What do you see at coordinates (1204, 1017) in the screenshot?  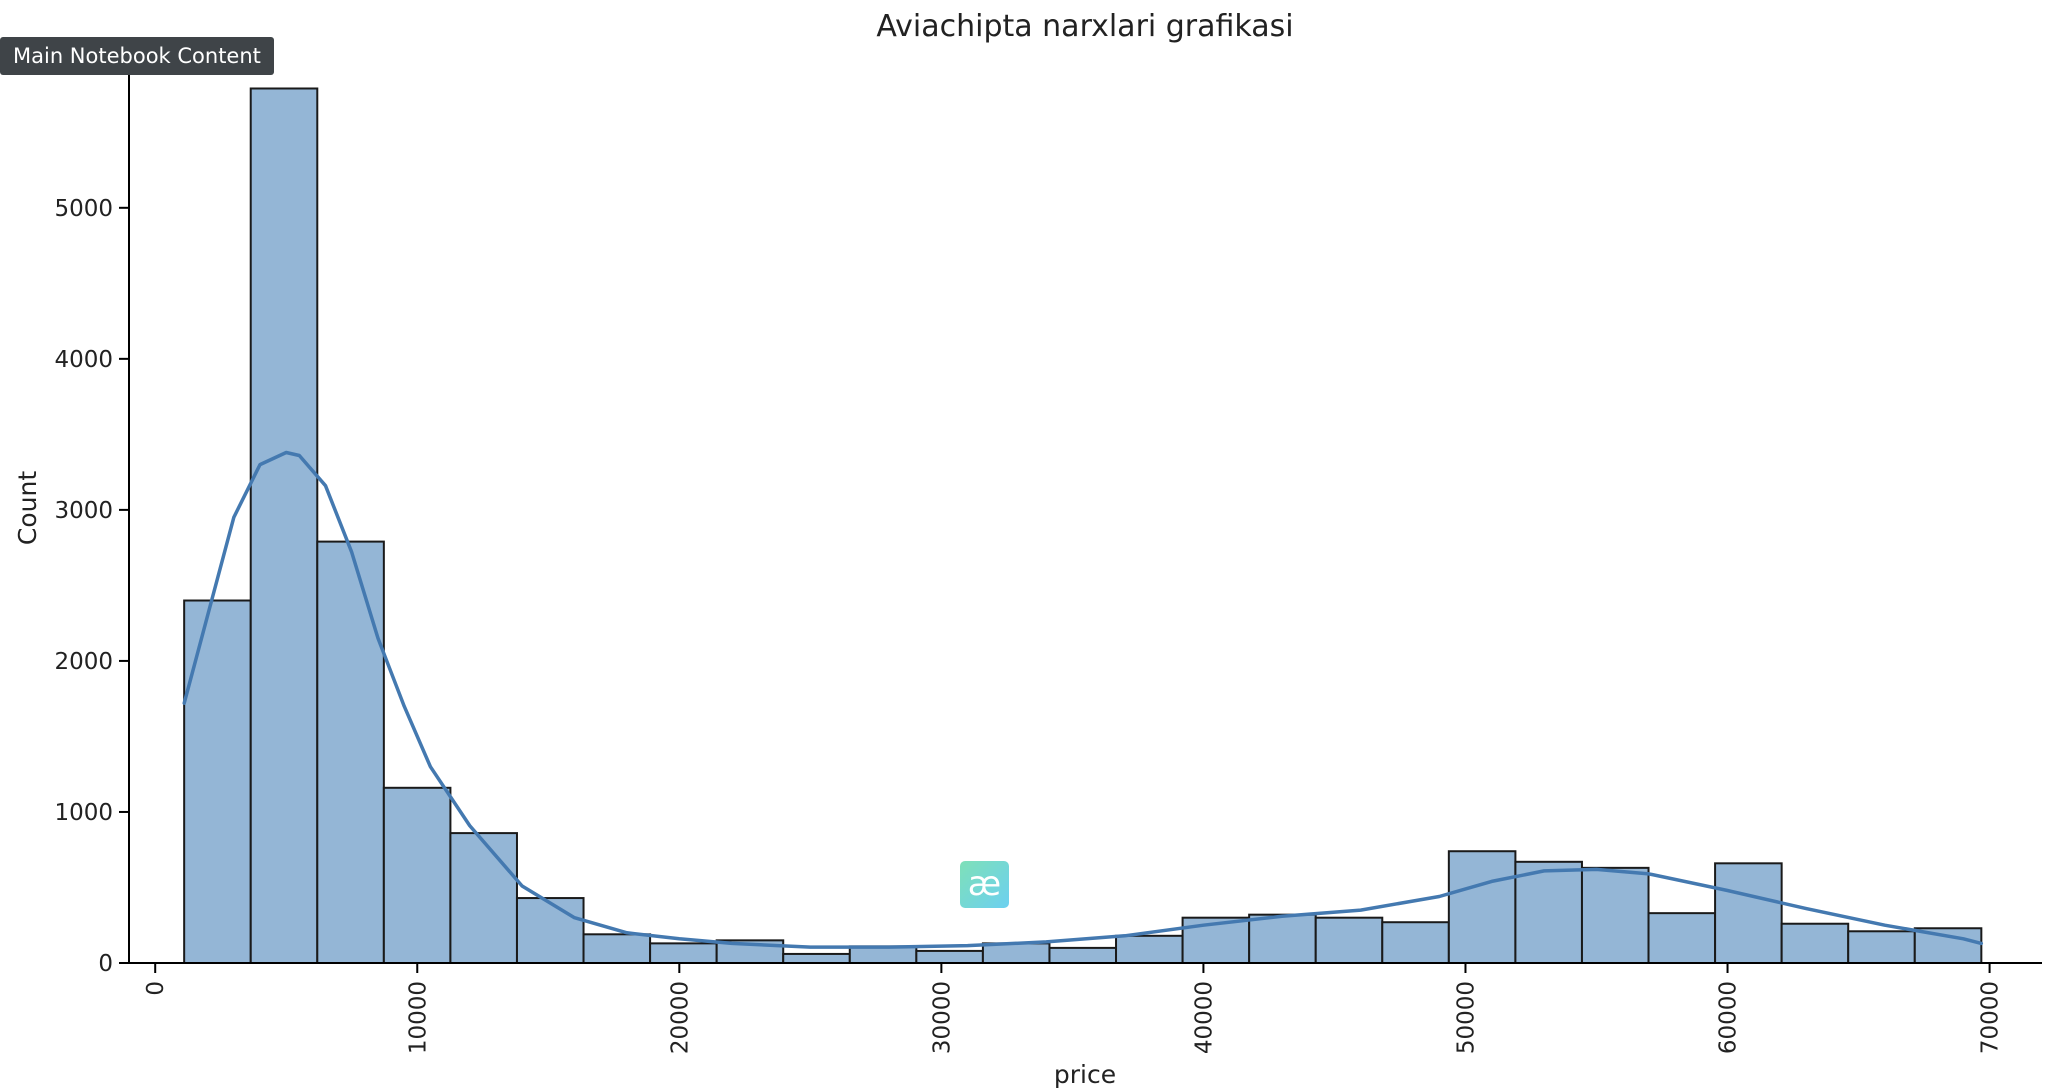 I see `x-tick-label: 40000` at bounding box center [1204, 1017].